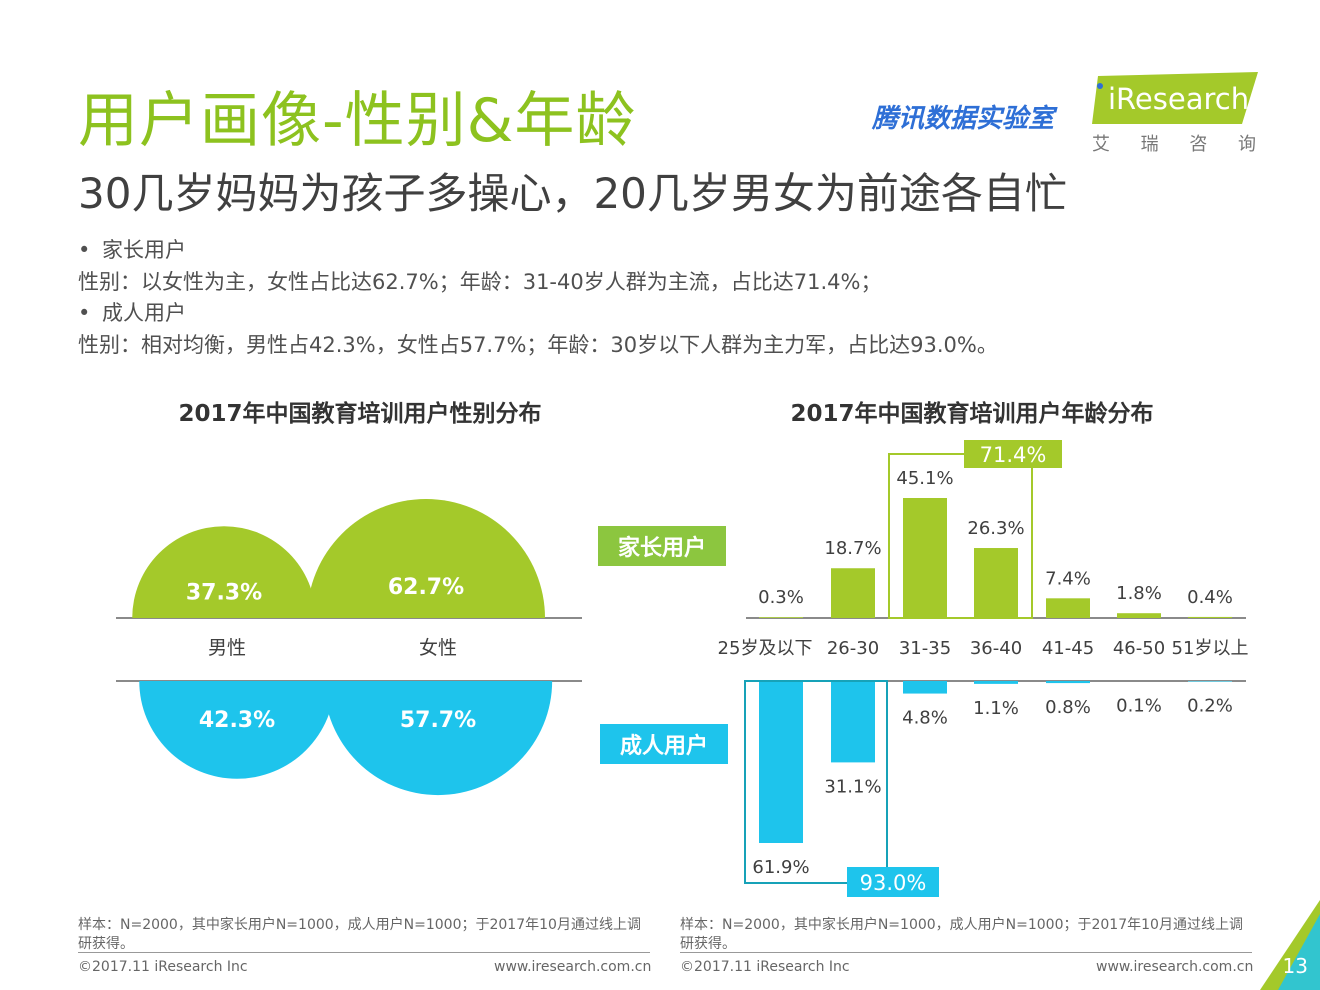 This screenshot has height=990, width=1320. What do you see at coordinates (1175, 967) in the screenshot?
I see `footer-right-url: www.iresearch.com.cn` at bounding box center [1175, 967].